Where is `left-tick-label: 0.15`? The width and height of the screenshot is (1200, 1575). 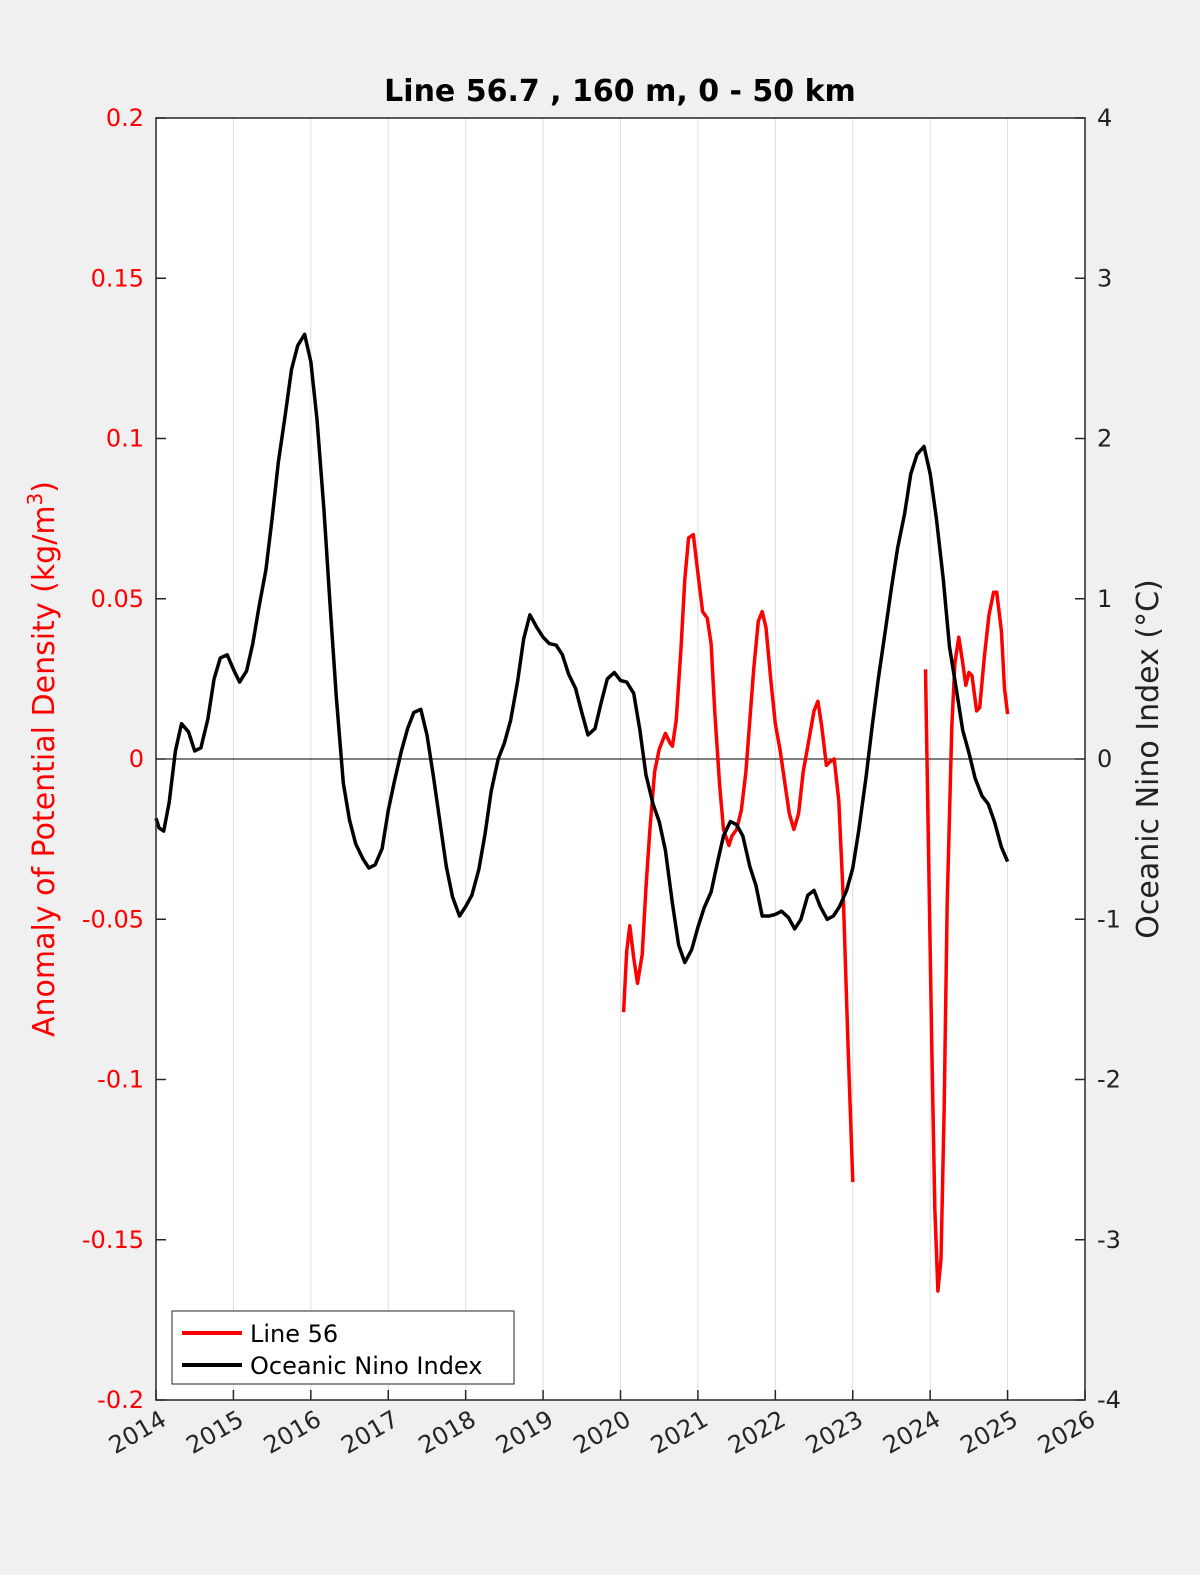
left-tick-label: 0.15 is located at coordinates (117, 278).